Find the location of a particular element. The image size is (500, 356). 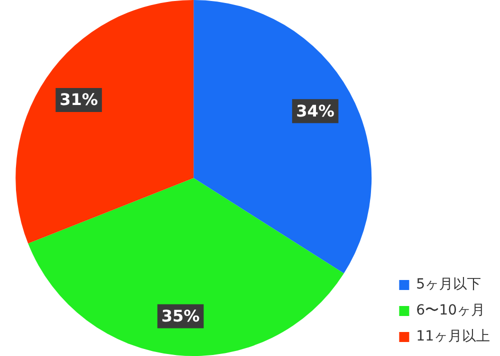

legend-label: 11ヶ月以上 is located at coordinates (453, 336).